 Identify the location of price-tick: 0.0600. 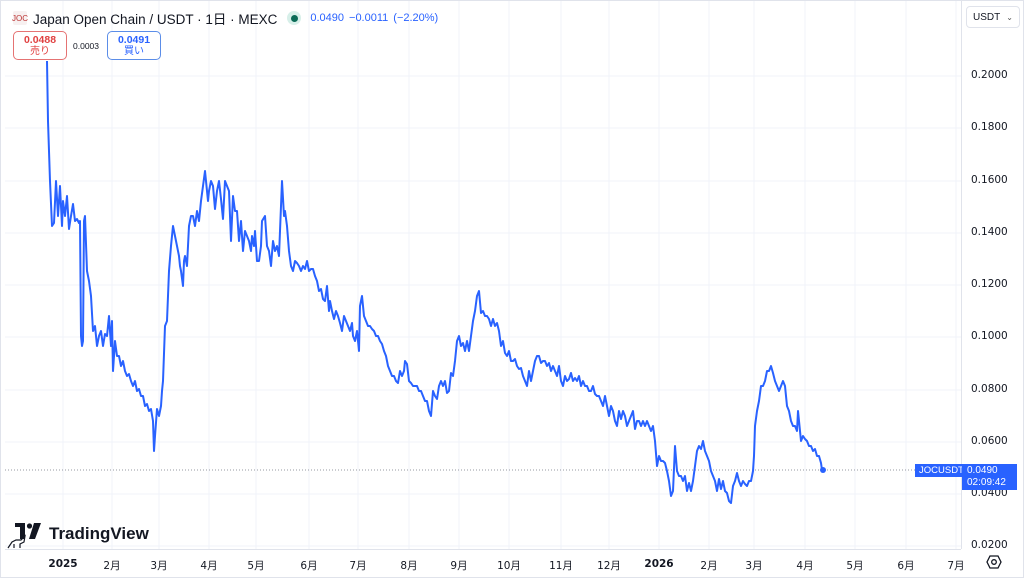
(989, 441).